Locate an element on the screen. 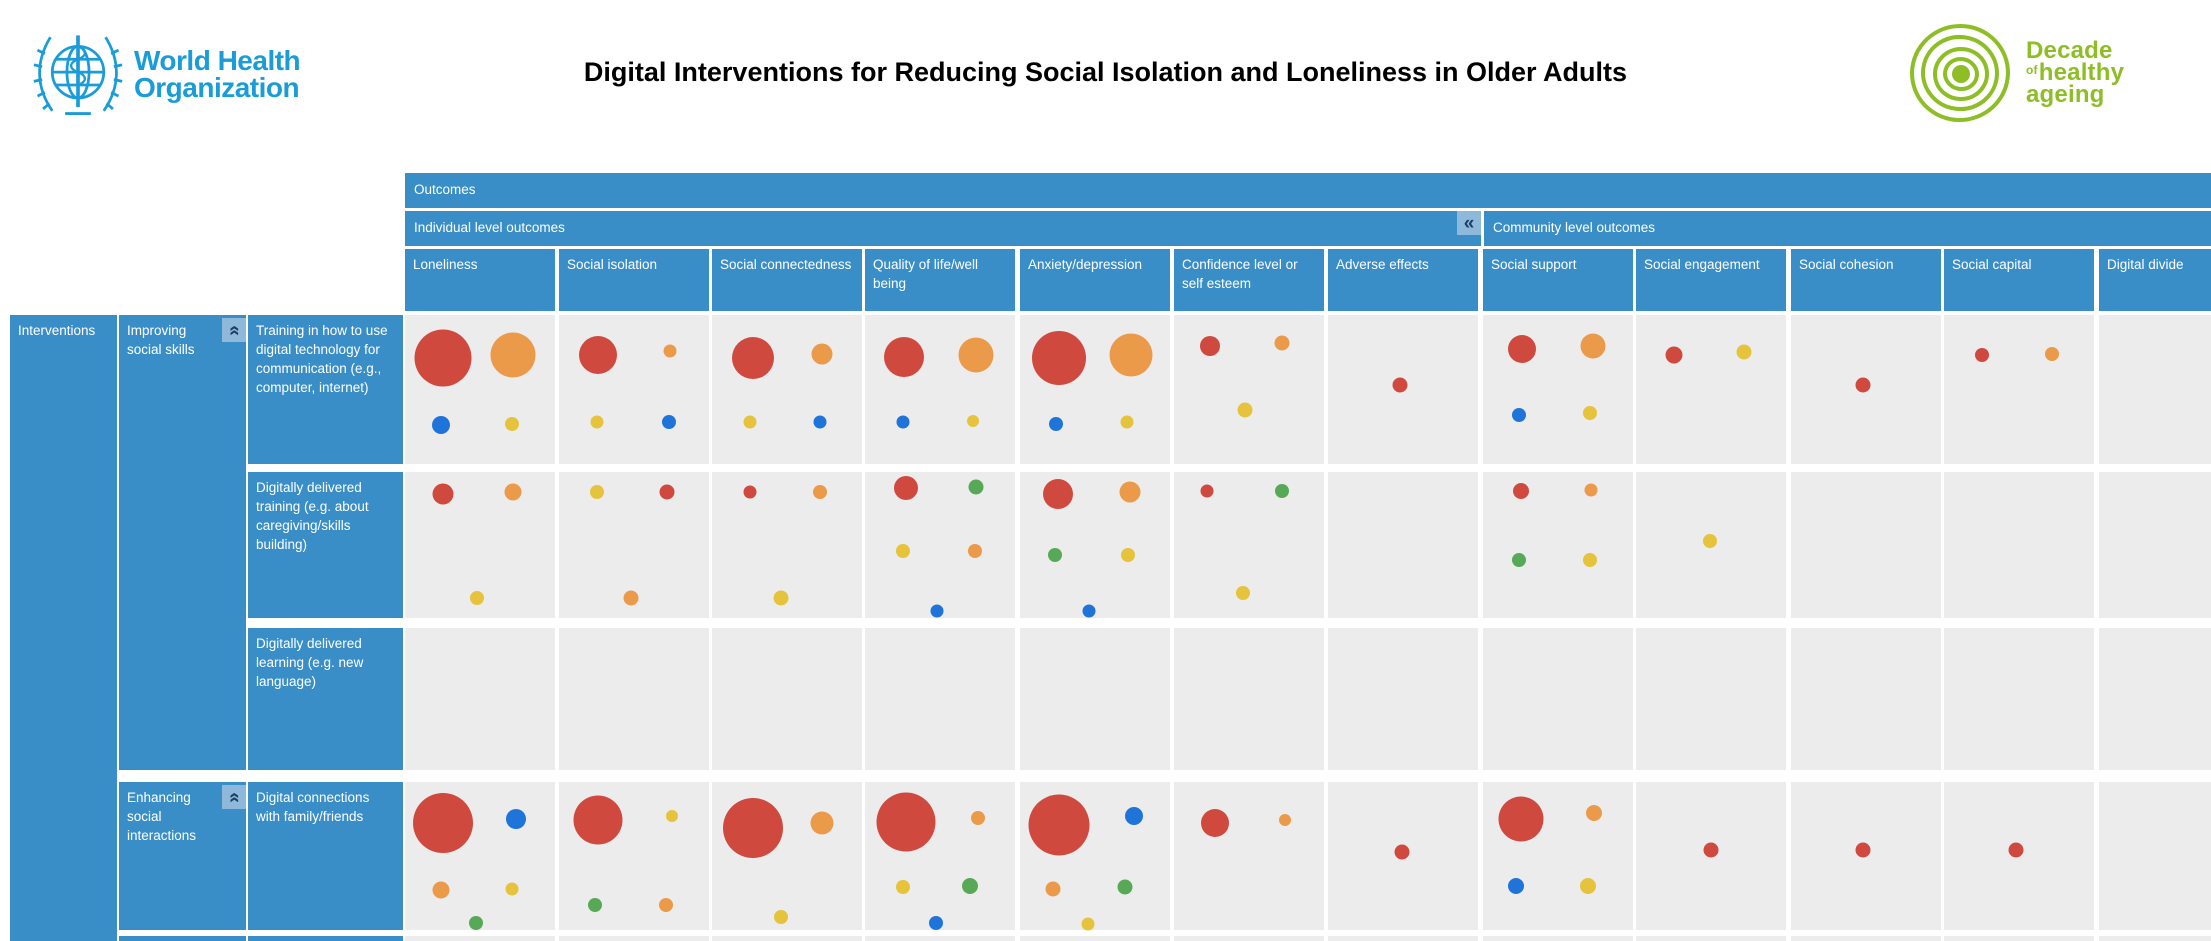 The width and height of the screenshot is (2211, 941). collapse-columns-button: « is located at coordinates (1469, 223).